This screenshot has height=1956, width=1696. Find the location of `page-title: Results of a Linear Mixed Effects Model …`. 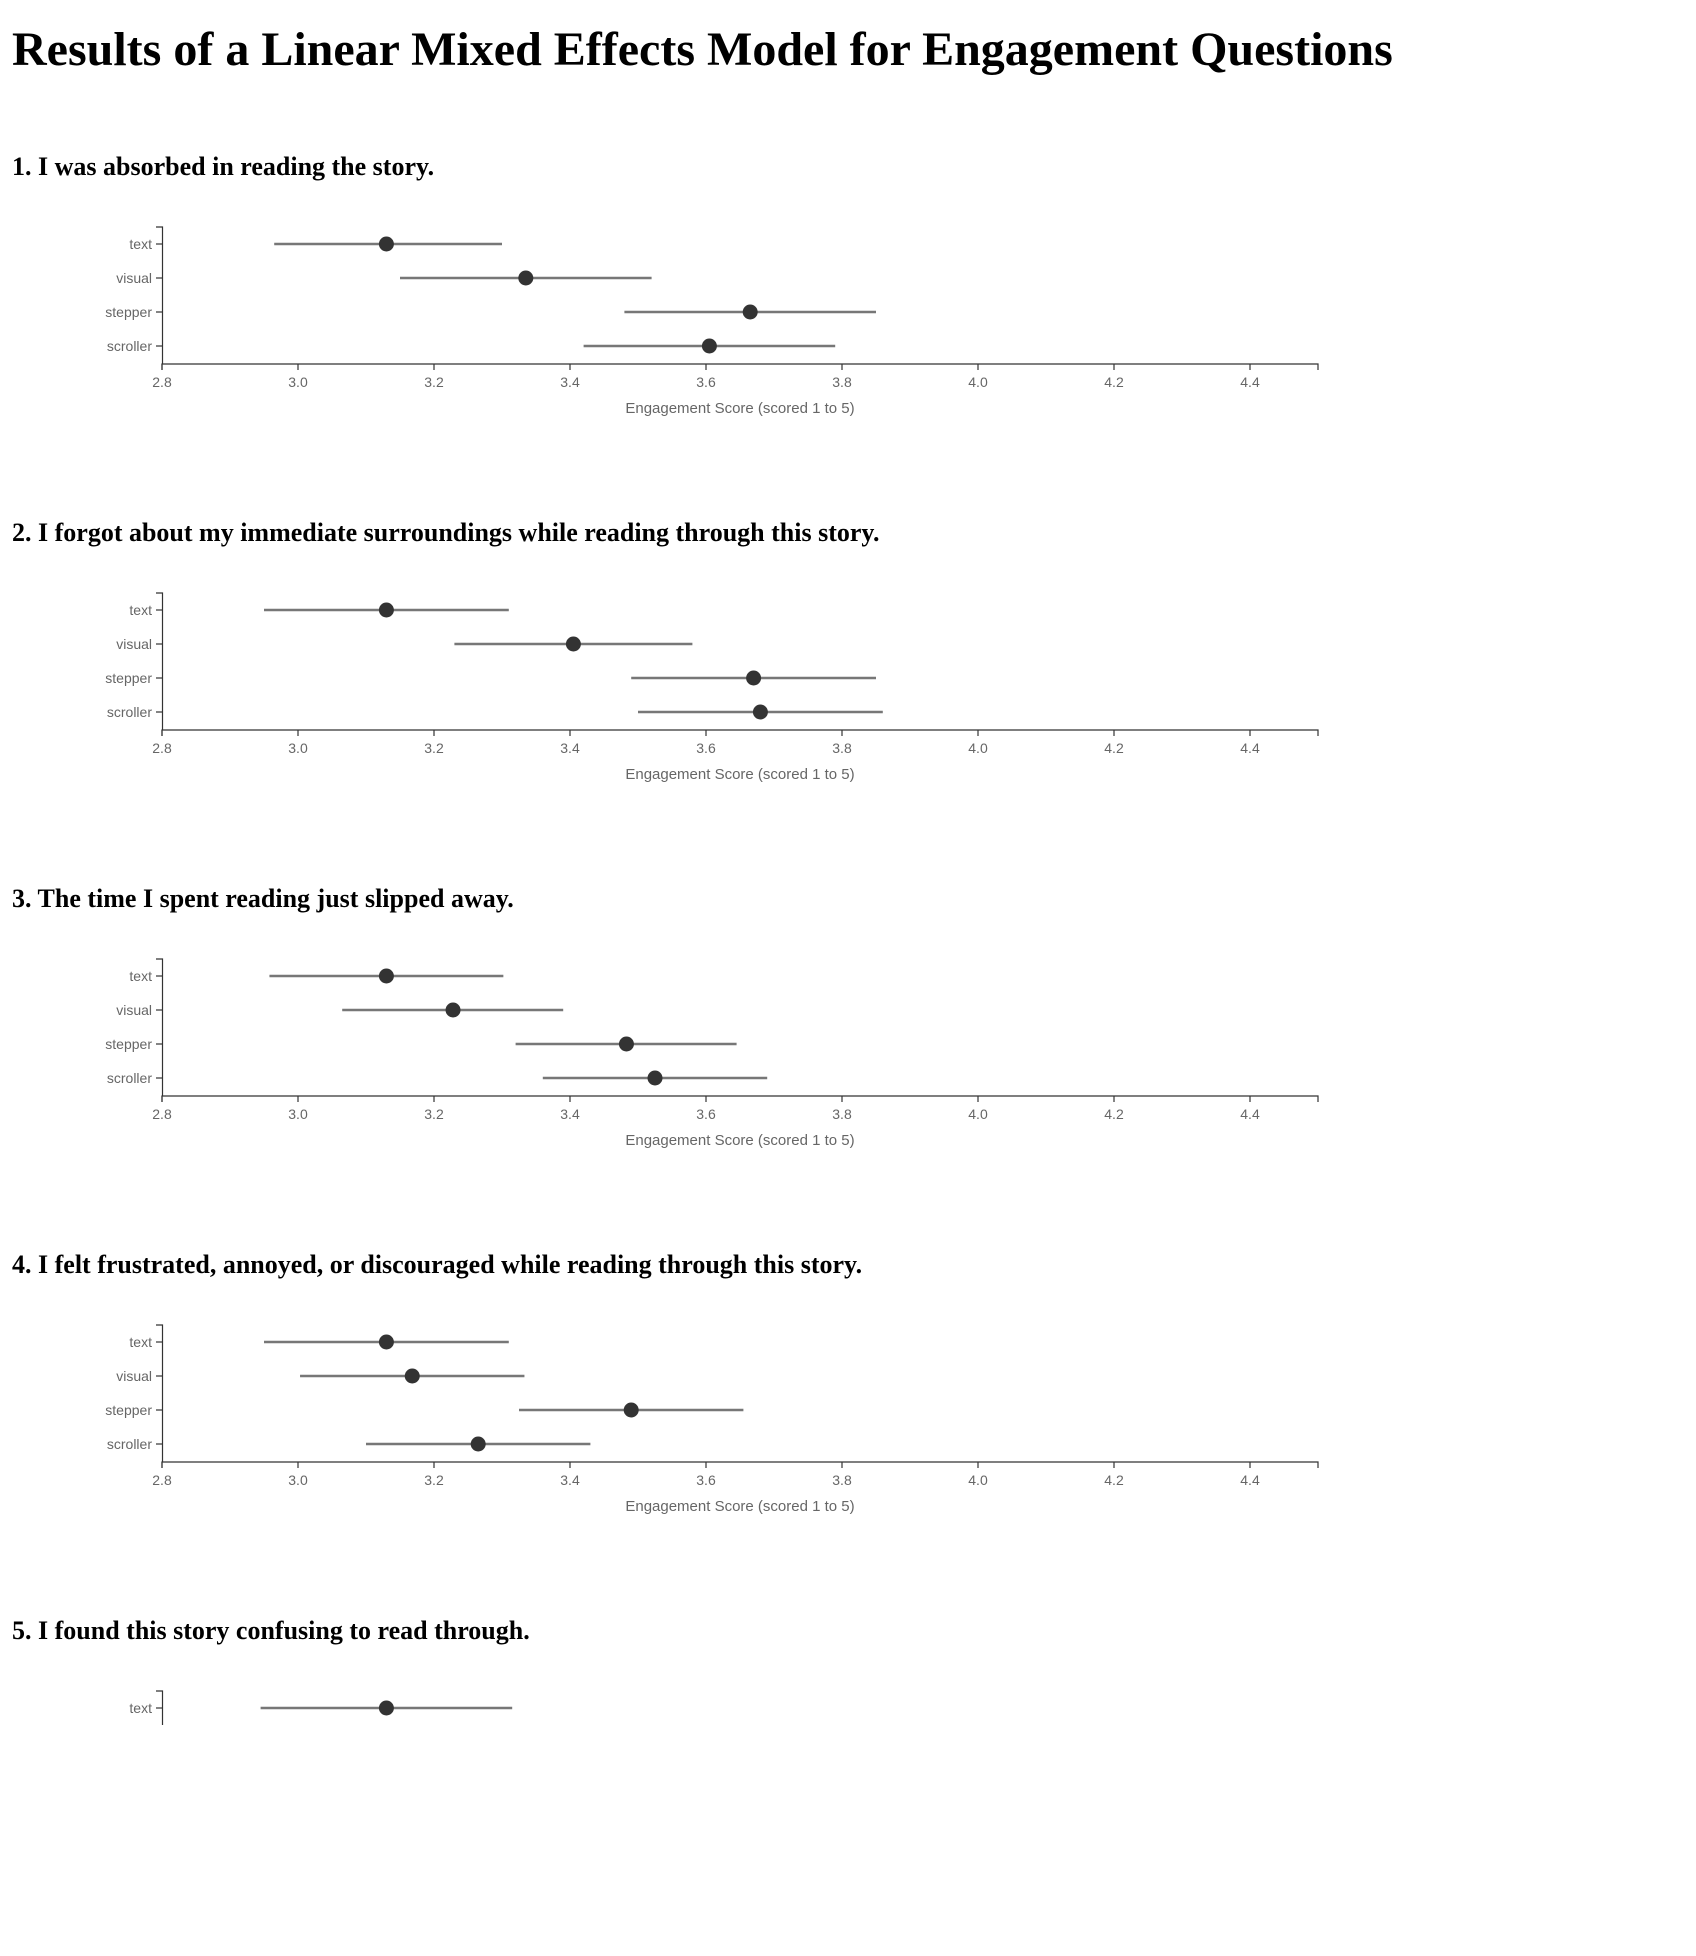

page-title: Results of a Linear Mixed Effects Model … is located at coordinates (702, 49).